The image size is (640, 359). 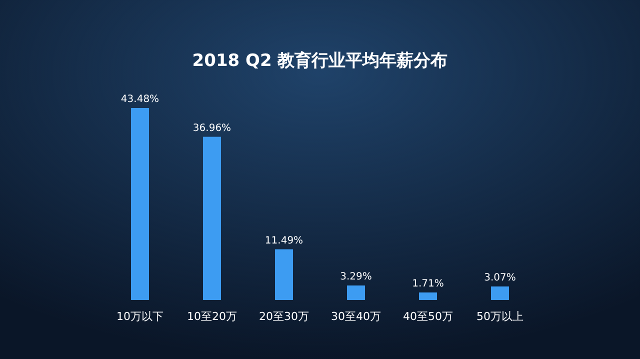 I want to click on chart-title: 2018 Q2 教育行业平均年薪分布, so click(x=320, y=60).